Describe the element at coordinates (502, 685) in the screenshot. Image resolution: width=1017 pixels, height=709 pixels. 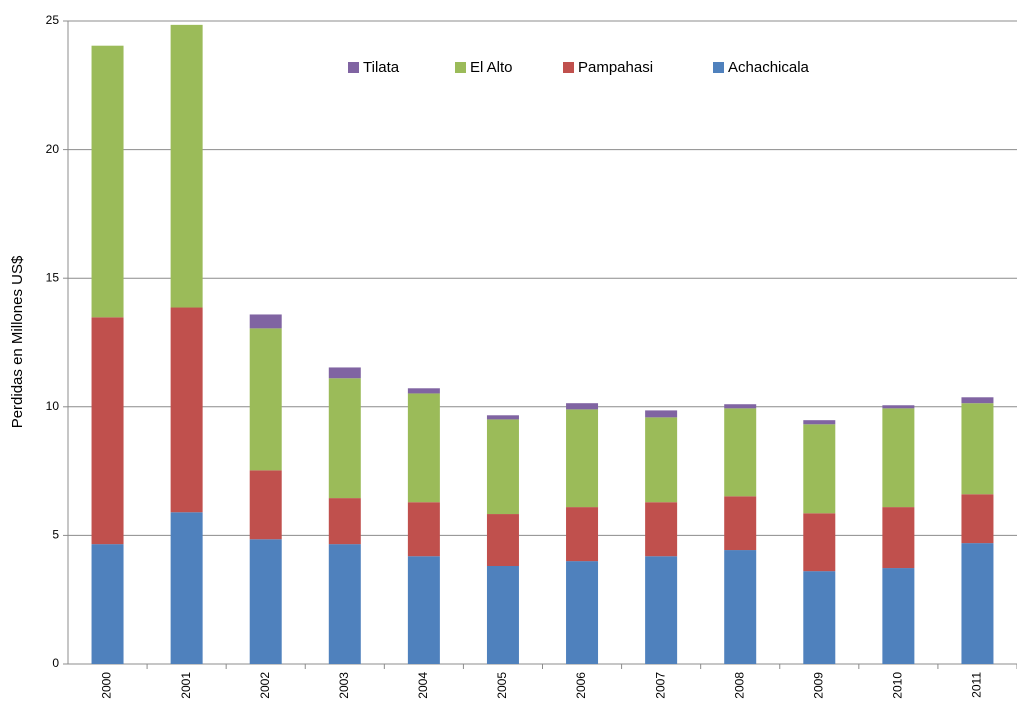
I see `x-tick-label: 2005` at that location.